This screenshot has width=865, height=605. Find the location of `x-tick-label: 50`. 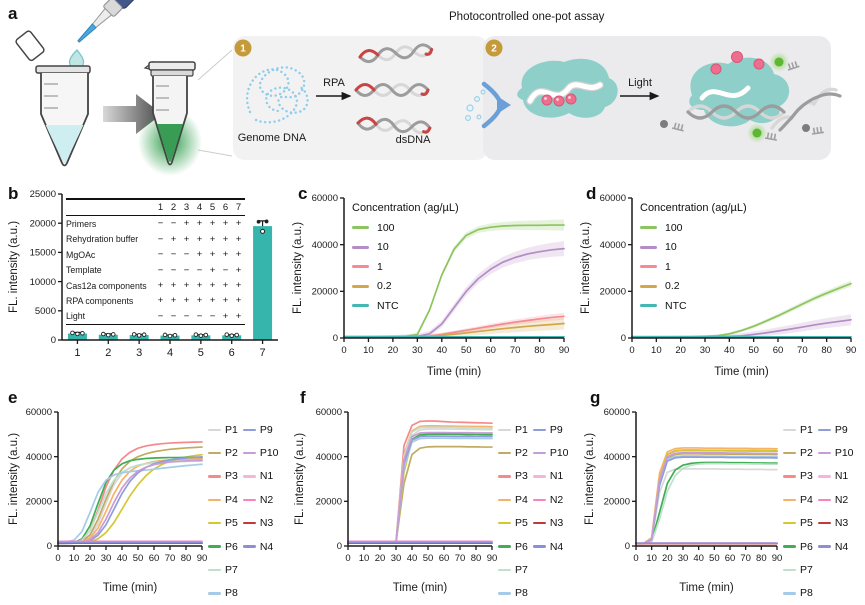

x-tick-label: 50 is located at coordinates (428, 558).